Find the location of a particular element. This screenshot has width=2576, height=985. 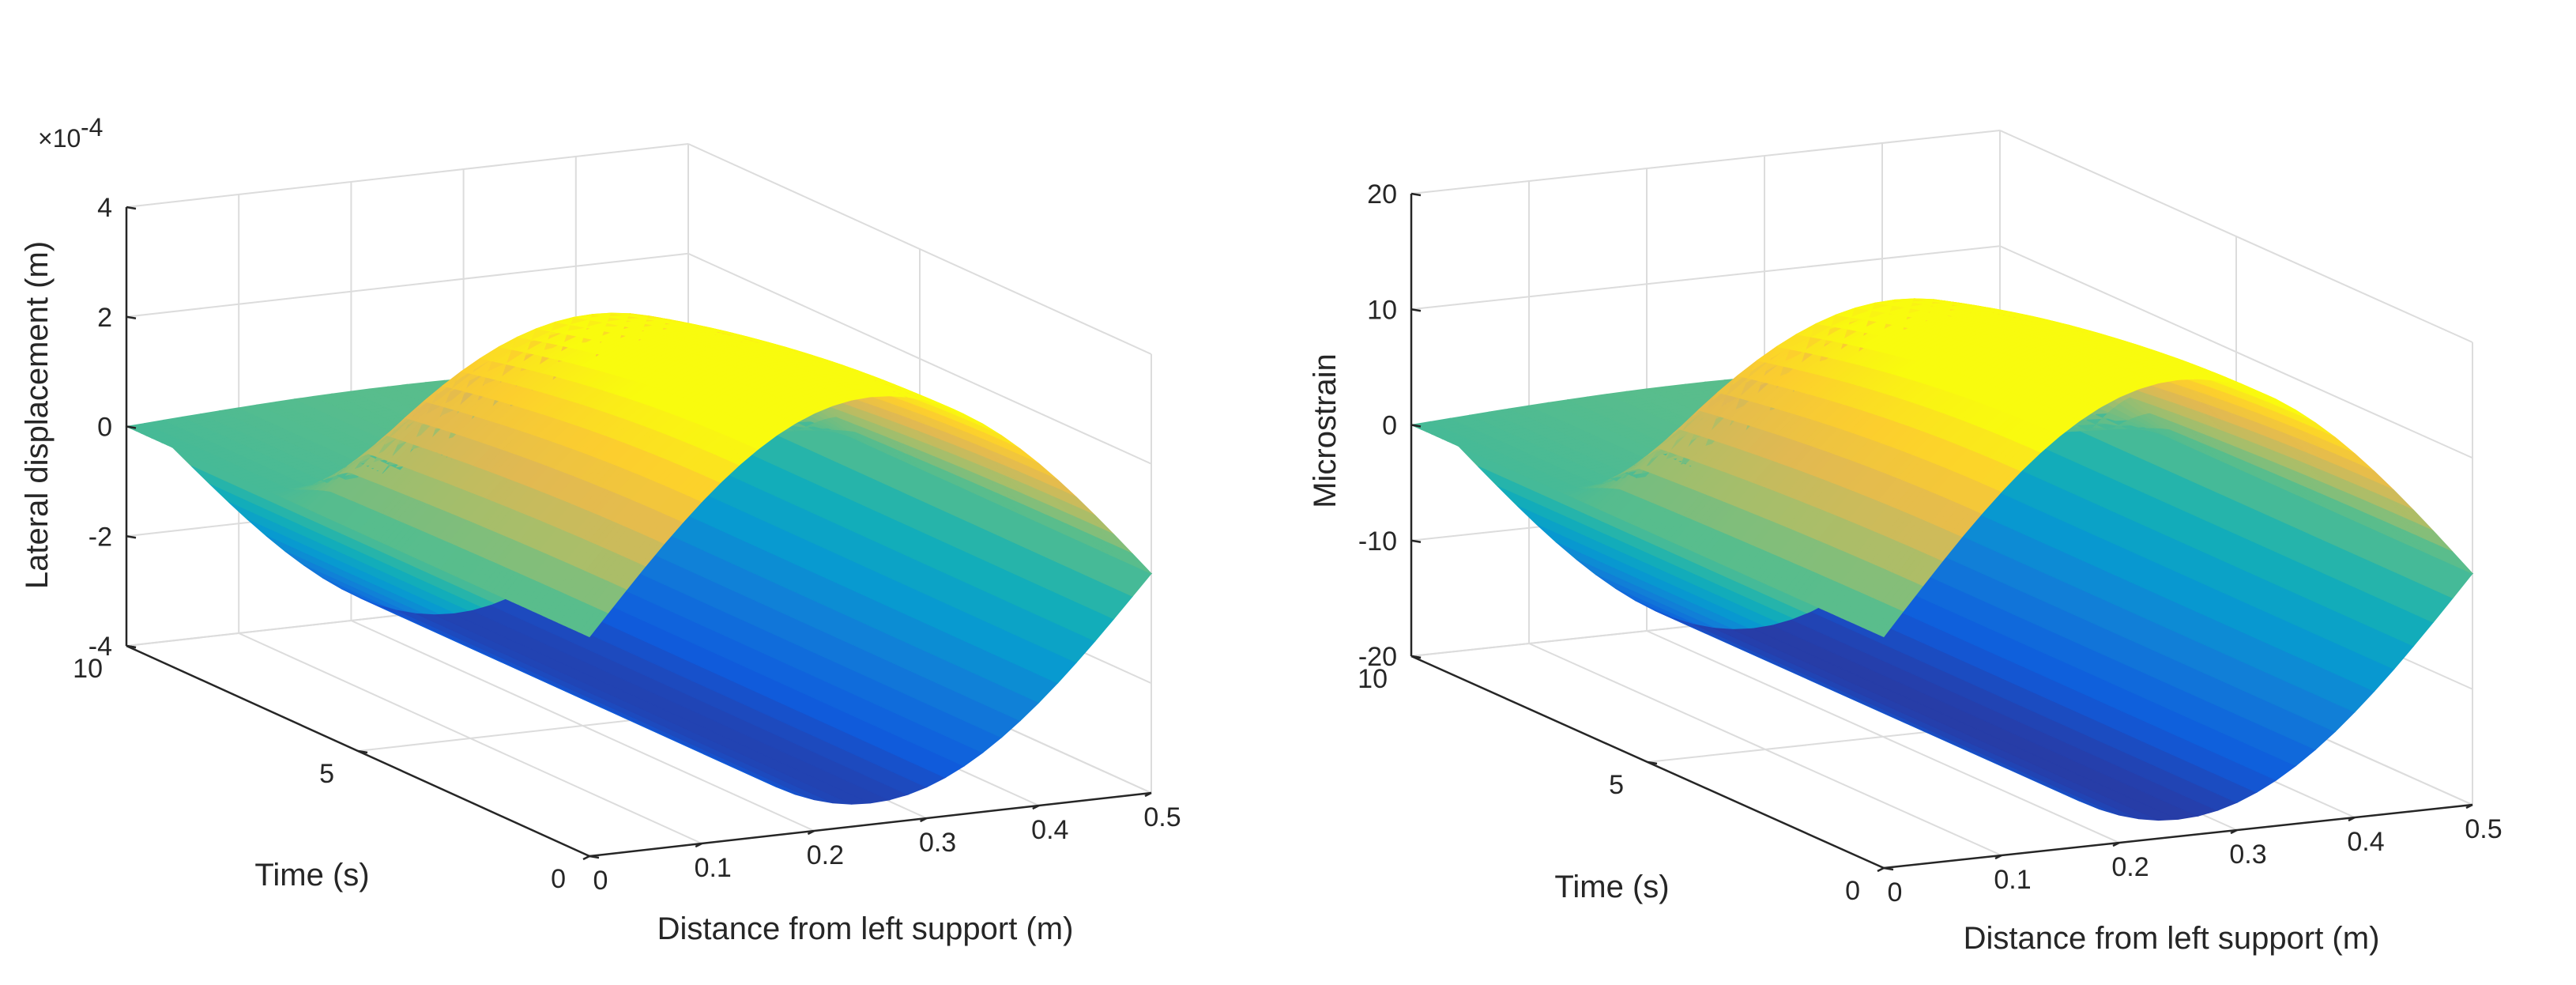

x-tick-label: 0.4 is located at coordinates (1049, 830).